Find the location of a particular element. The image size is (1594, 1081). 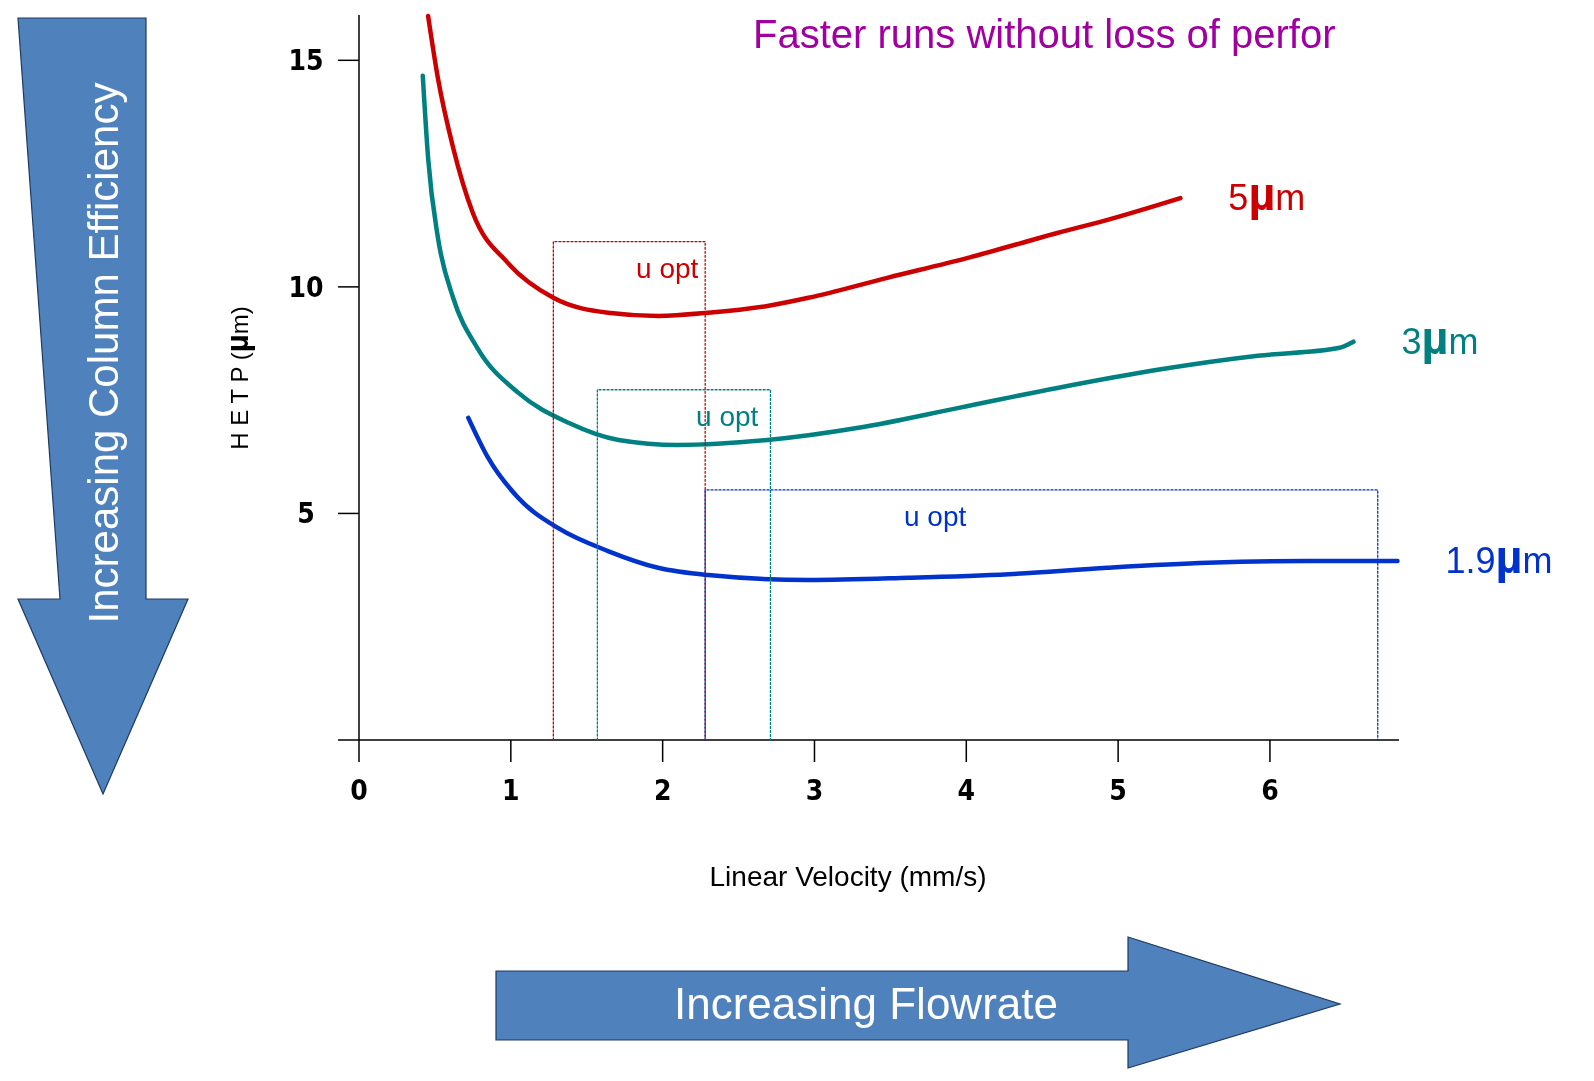

x-tick-label: 4 is located at coordinates (966, 790).